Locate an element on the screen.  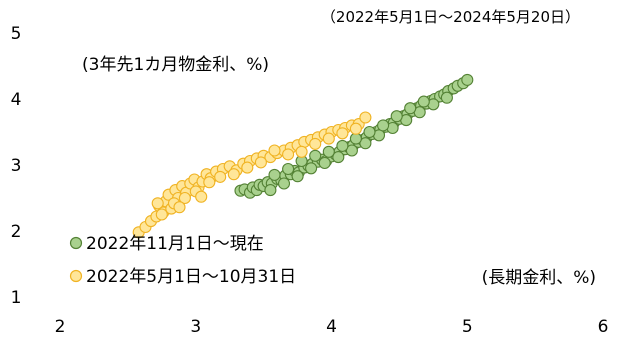
legend: 2022年11月1日～現在 2022年5月1日～10月31日 is located at coordinates (182, 260).